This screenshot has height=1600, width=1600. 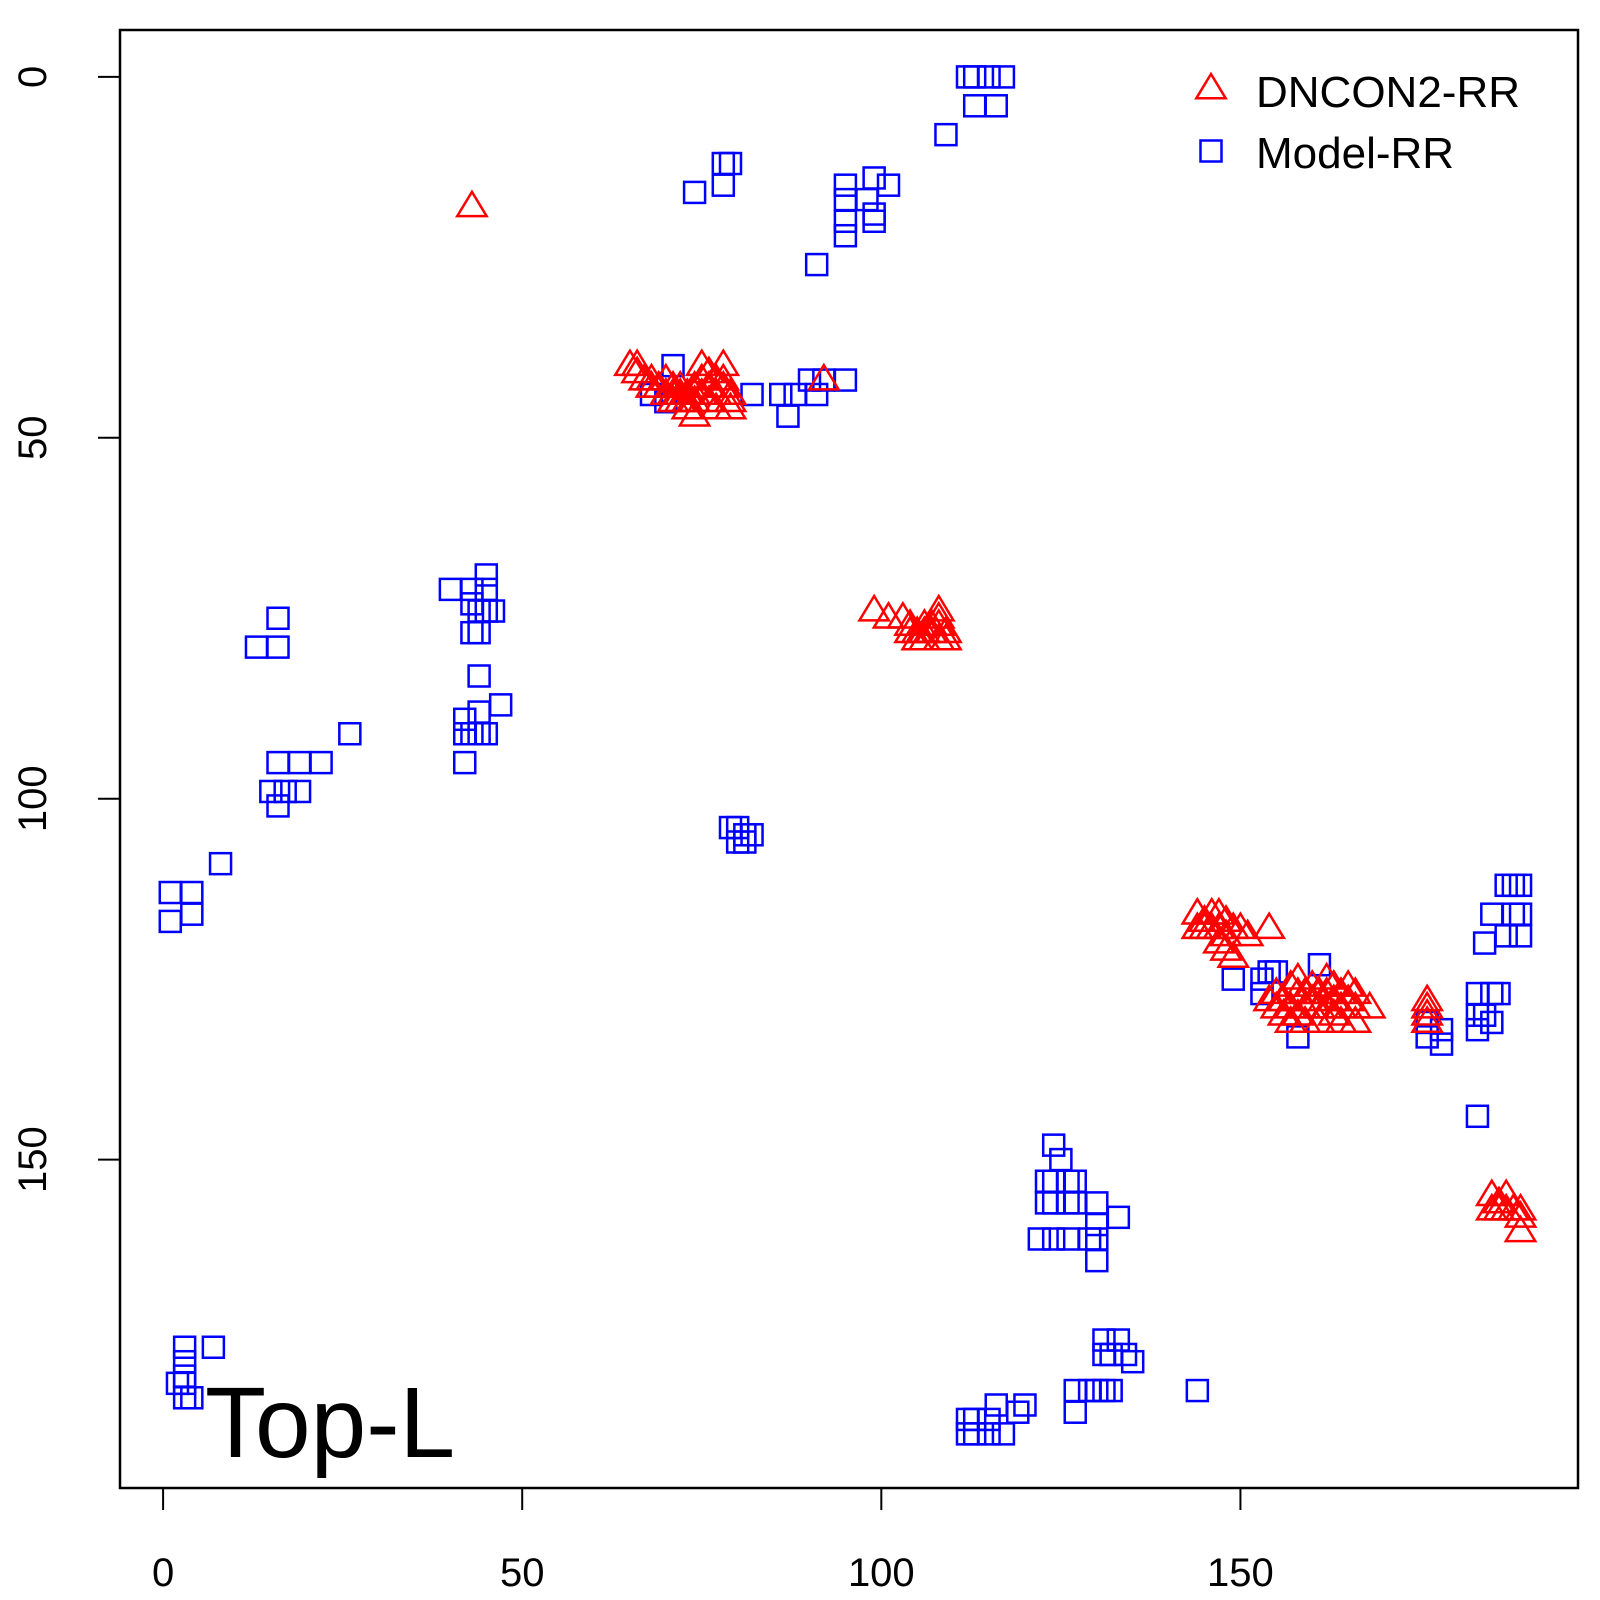 I want to click on legend-markers, so click(x=1211, y=117).